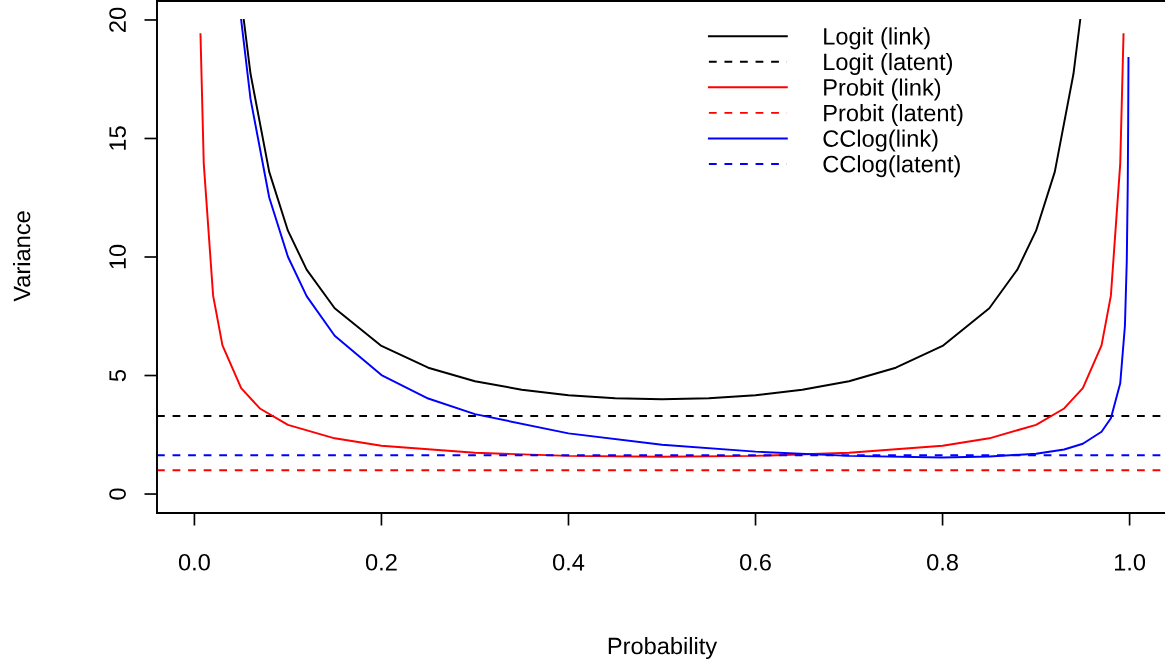 The image size is (1165, 667). What do you see at coordinates (568, 562) in the screenshot?
I see `x-tick-label: 0.4` at bounding box center [568, 562].